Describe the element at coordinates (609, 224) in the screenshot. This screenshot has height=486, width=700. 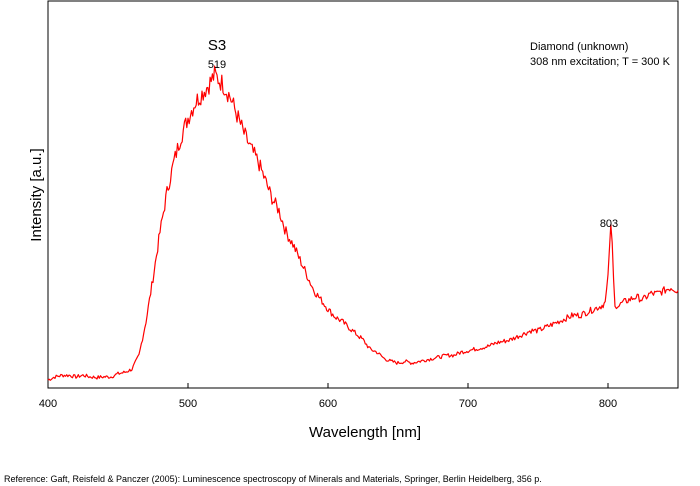
I see `peak-label-803: 803` at that location.